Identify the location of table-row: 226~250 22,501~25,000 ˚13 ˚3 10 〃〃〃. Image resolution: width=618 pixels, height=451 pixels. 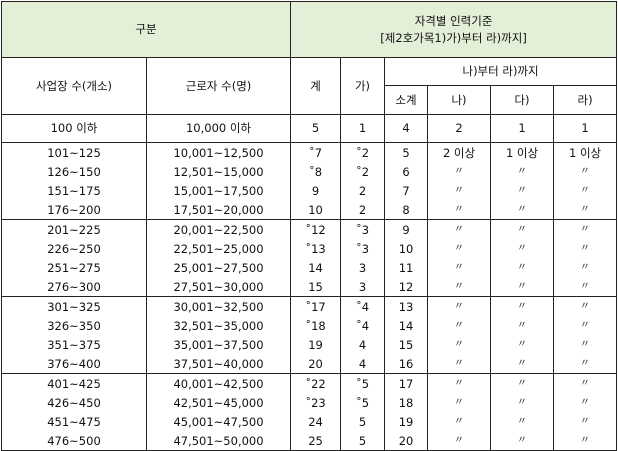
(309, 249).